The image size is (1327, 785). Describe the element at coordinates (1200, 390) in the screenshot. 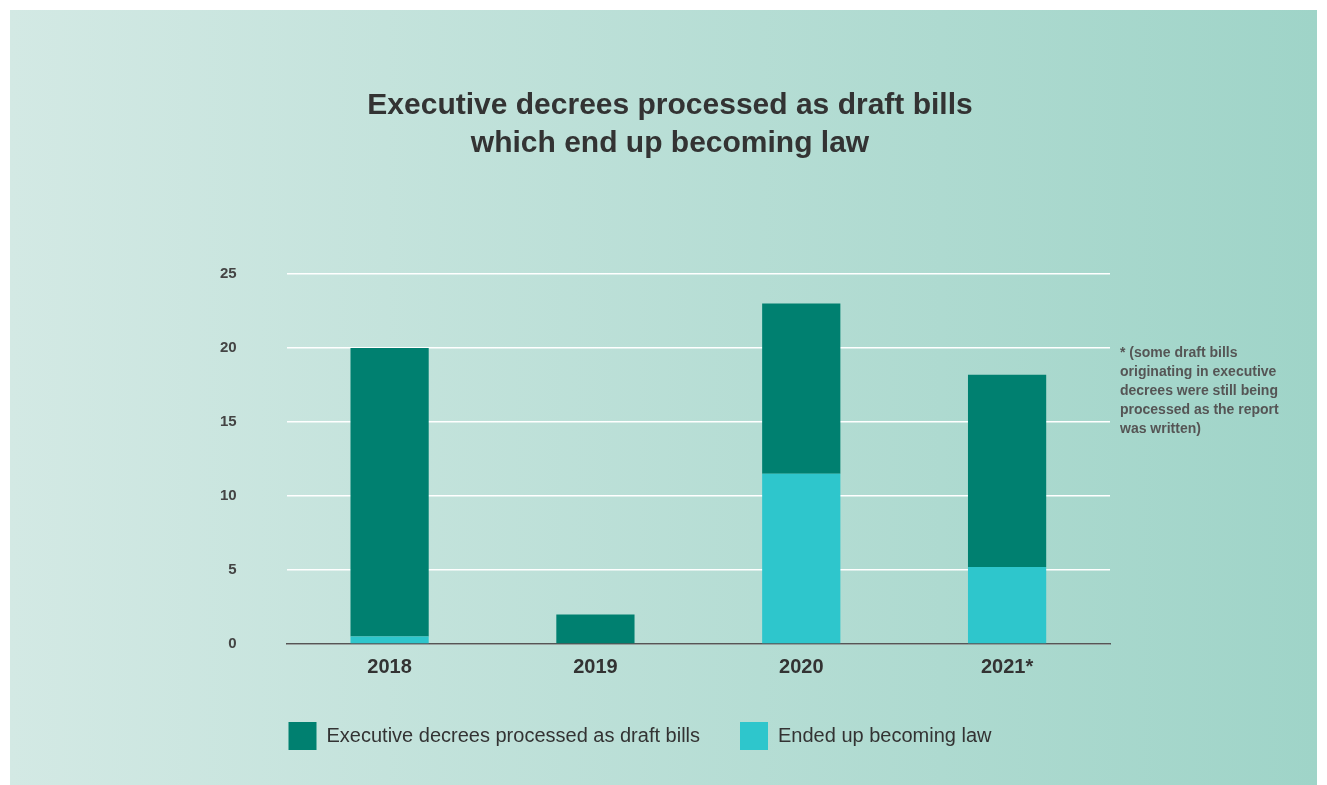

I see `text: * (some draft bills originating in executive decrees were still being processed as the report was written)` at that location.